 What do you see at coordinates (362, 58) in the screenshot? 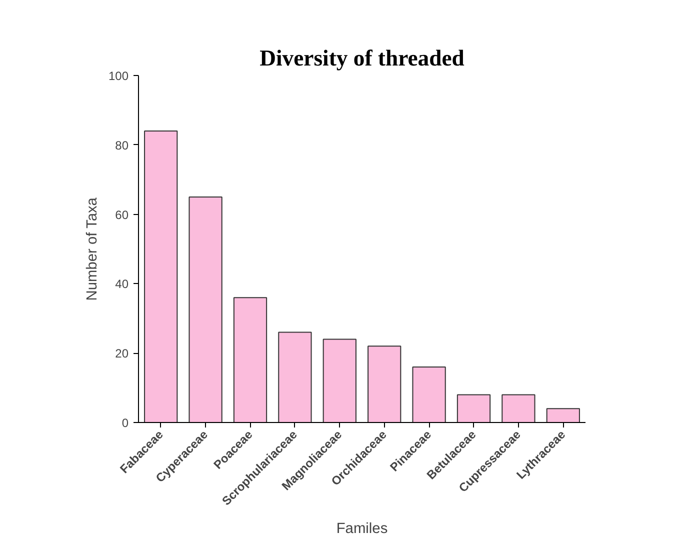
I see `chart-title: Diversity of threaded` at bounding box center [362, 58].